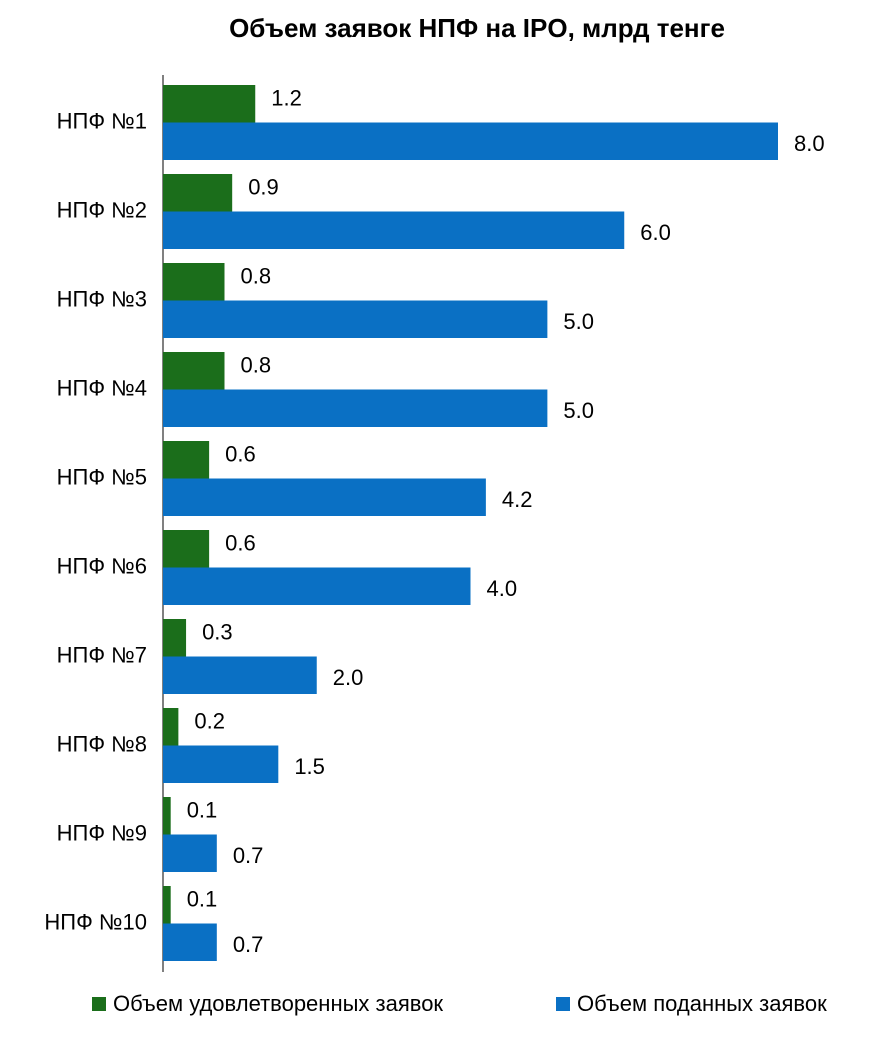 The height and width of the screenshot is (1045, 885). What do you see at coordinates (102, 387) in the screenshot?
I see `category-label: НПФ №4` at bounding box center [102, 387].